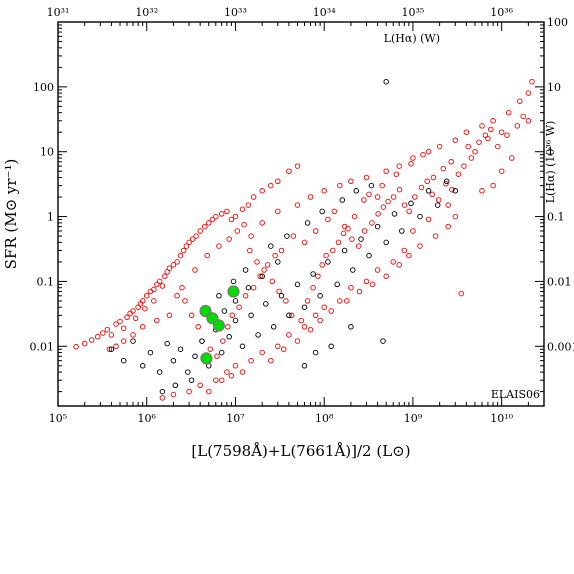  What do you see at coordinates (146, 12) in the screenshot?
I see `x-top-tick-label-1: 10³²` at bounding box center [146, 12].